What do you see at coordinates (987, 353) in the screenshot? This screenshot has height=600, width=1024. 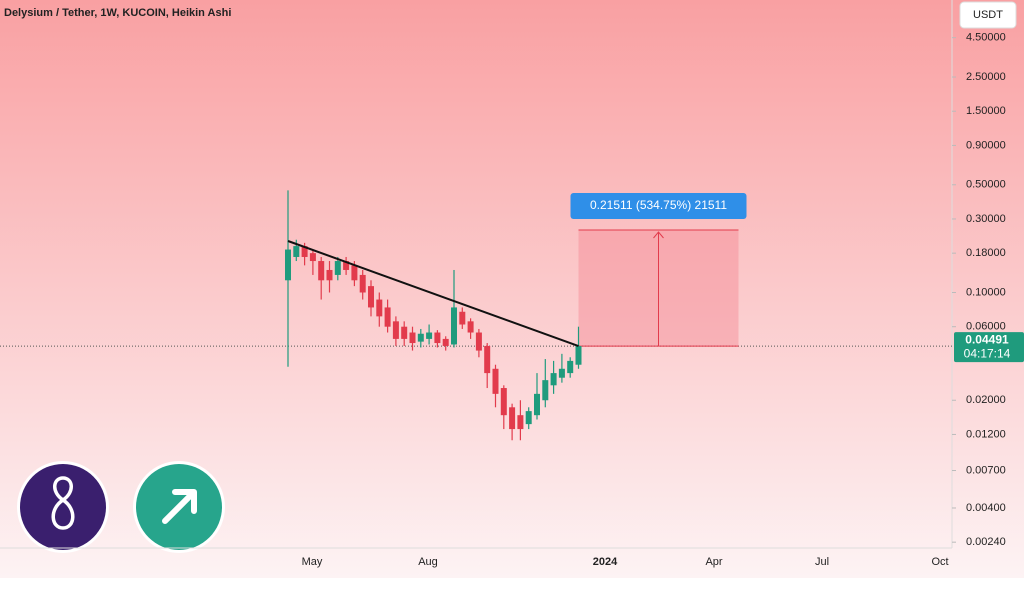 I see `countdown: 04:17:14` at bounding box center [987, 353].